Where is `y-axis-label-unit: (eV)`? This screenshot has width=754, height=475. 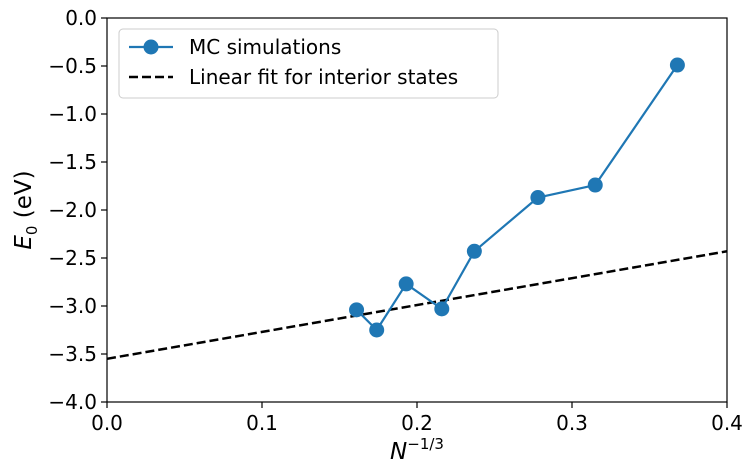
y-axis-label-unit: (eV) is located at coordinates (24, 197).